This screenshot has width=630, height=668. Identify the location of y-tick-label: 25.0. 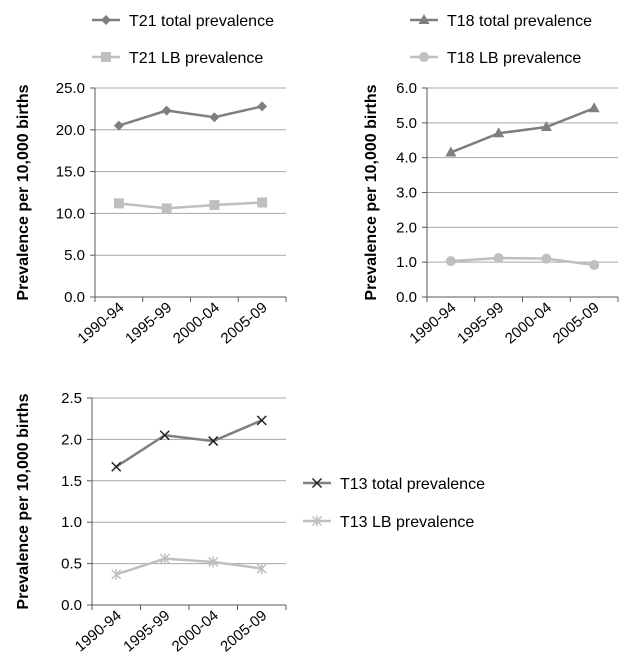
(70, 88).